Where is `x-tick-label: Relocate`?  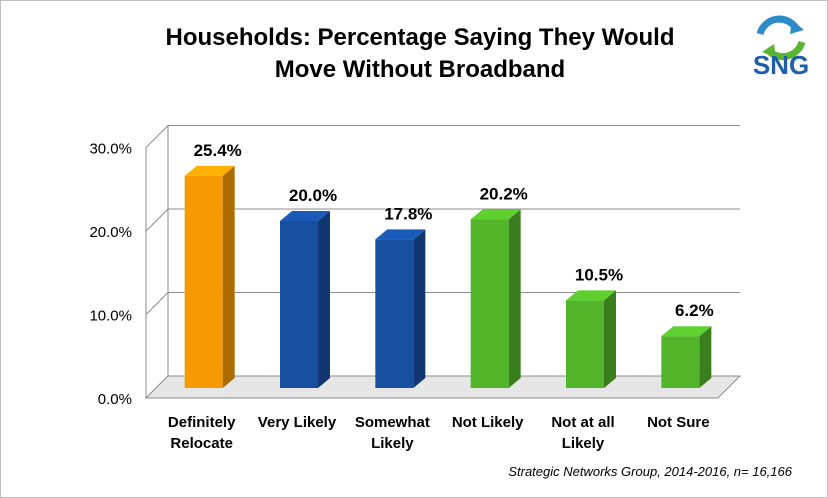
x-tick-label: Relocate is located at coordinates (201, 443).